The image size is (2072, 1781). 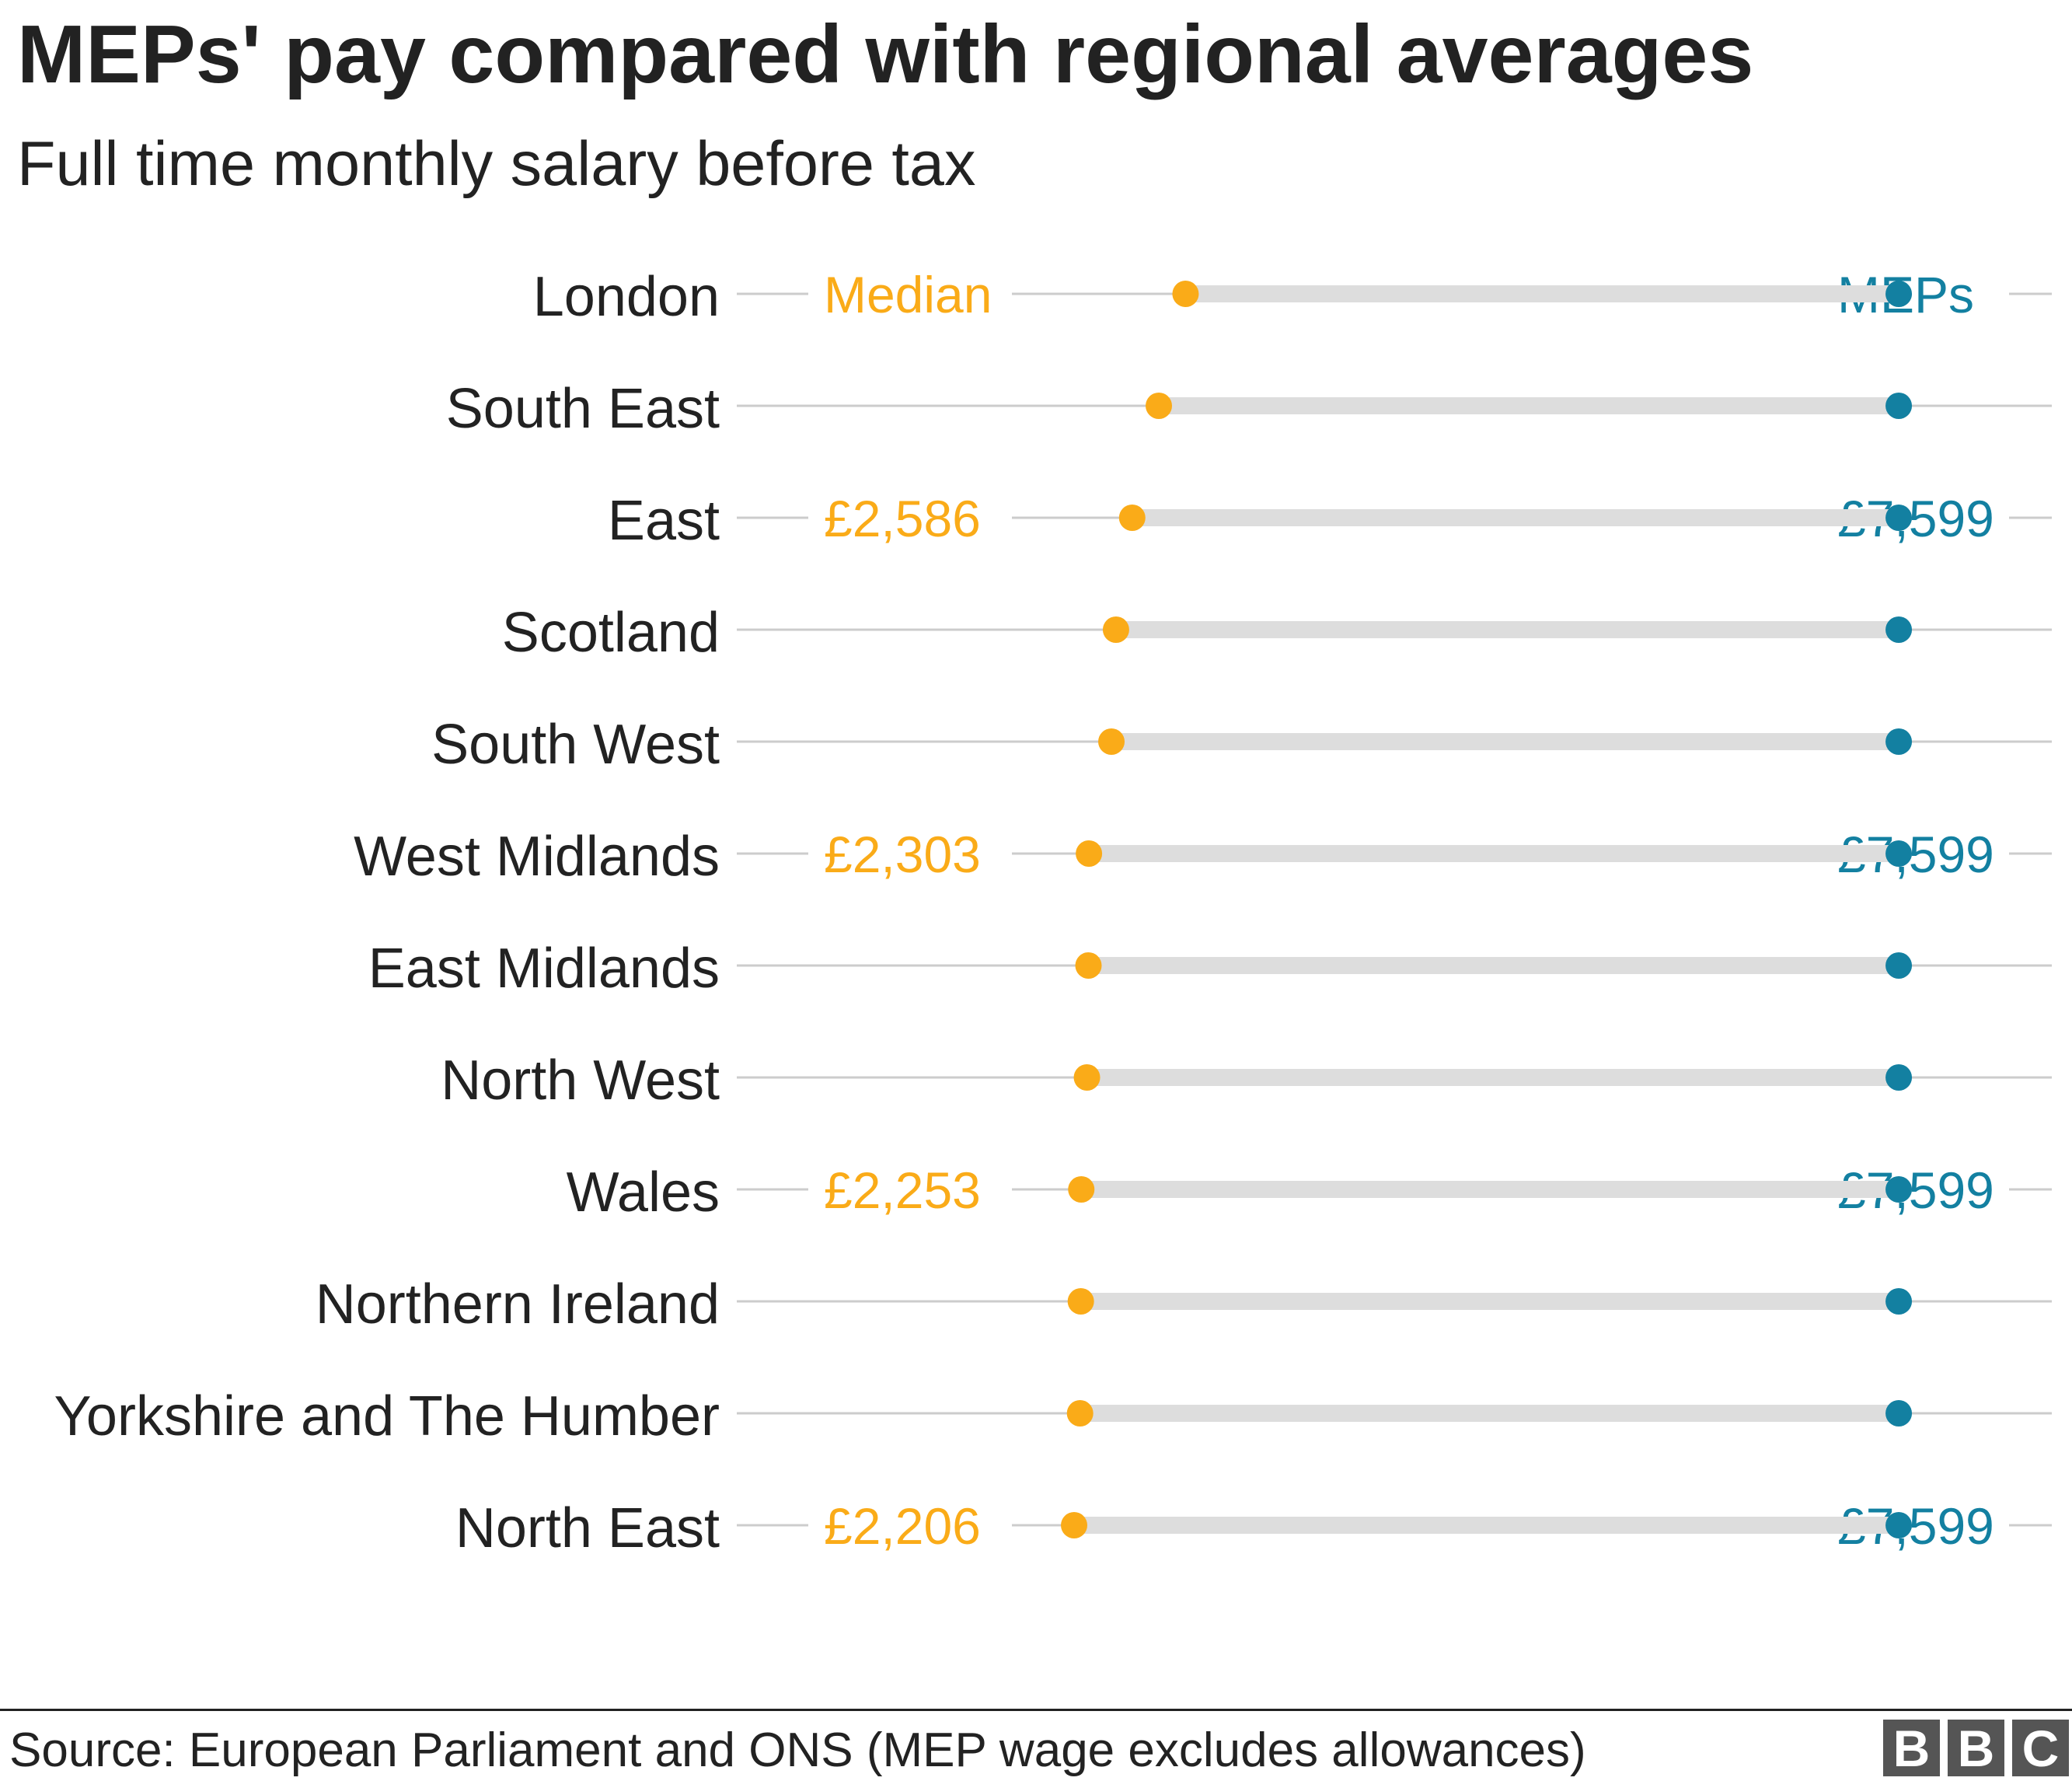 What do you see at coordinates (1899, 1077) in the screenshot?
I see `meps-dot-north-west` at bounding box center [1899, 1077].